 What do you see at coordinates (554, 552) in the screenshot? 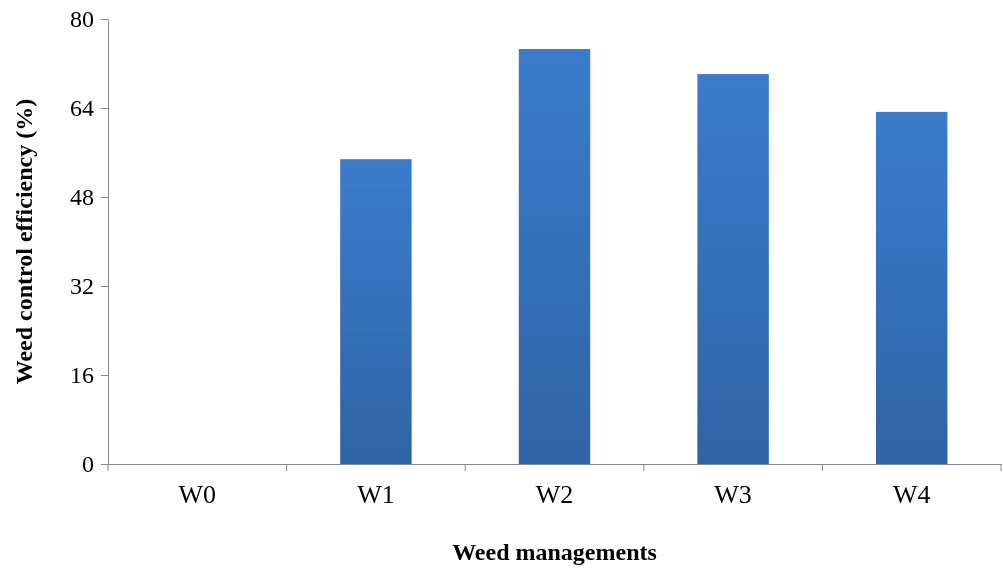
I see `x-axis-title: Weed managements` at bounding box center [554, 552].